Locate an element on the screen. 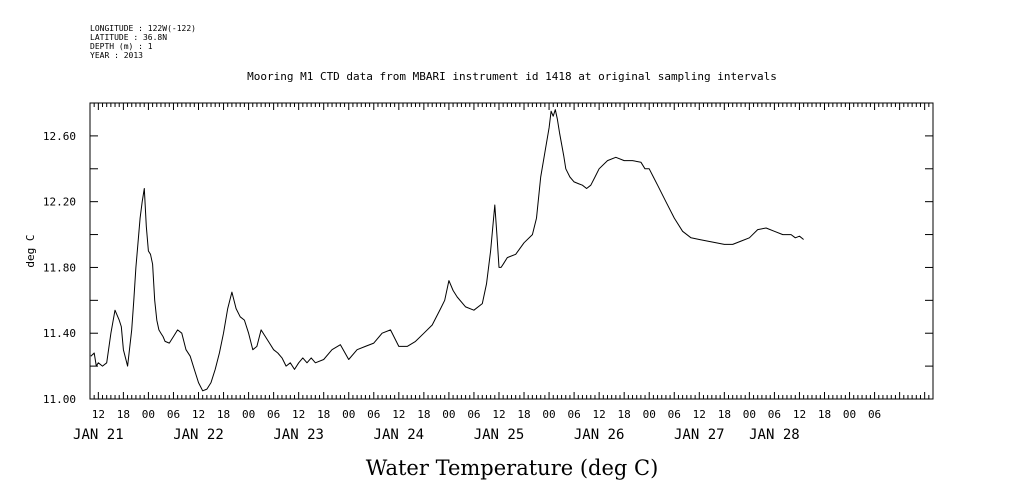  x-day-label: JAN 27 is located at coordinates (699, 435).